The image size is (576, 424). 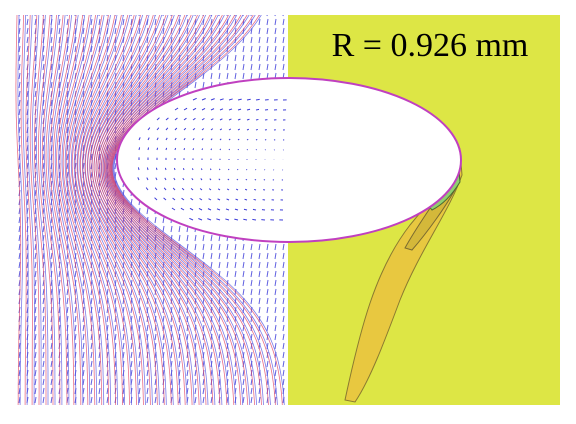 I want to click on inner-arrows, so click(x=212, y=159).